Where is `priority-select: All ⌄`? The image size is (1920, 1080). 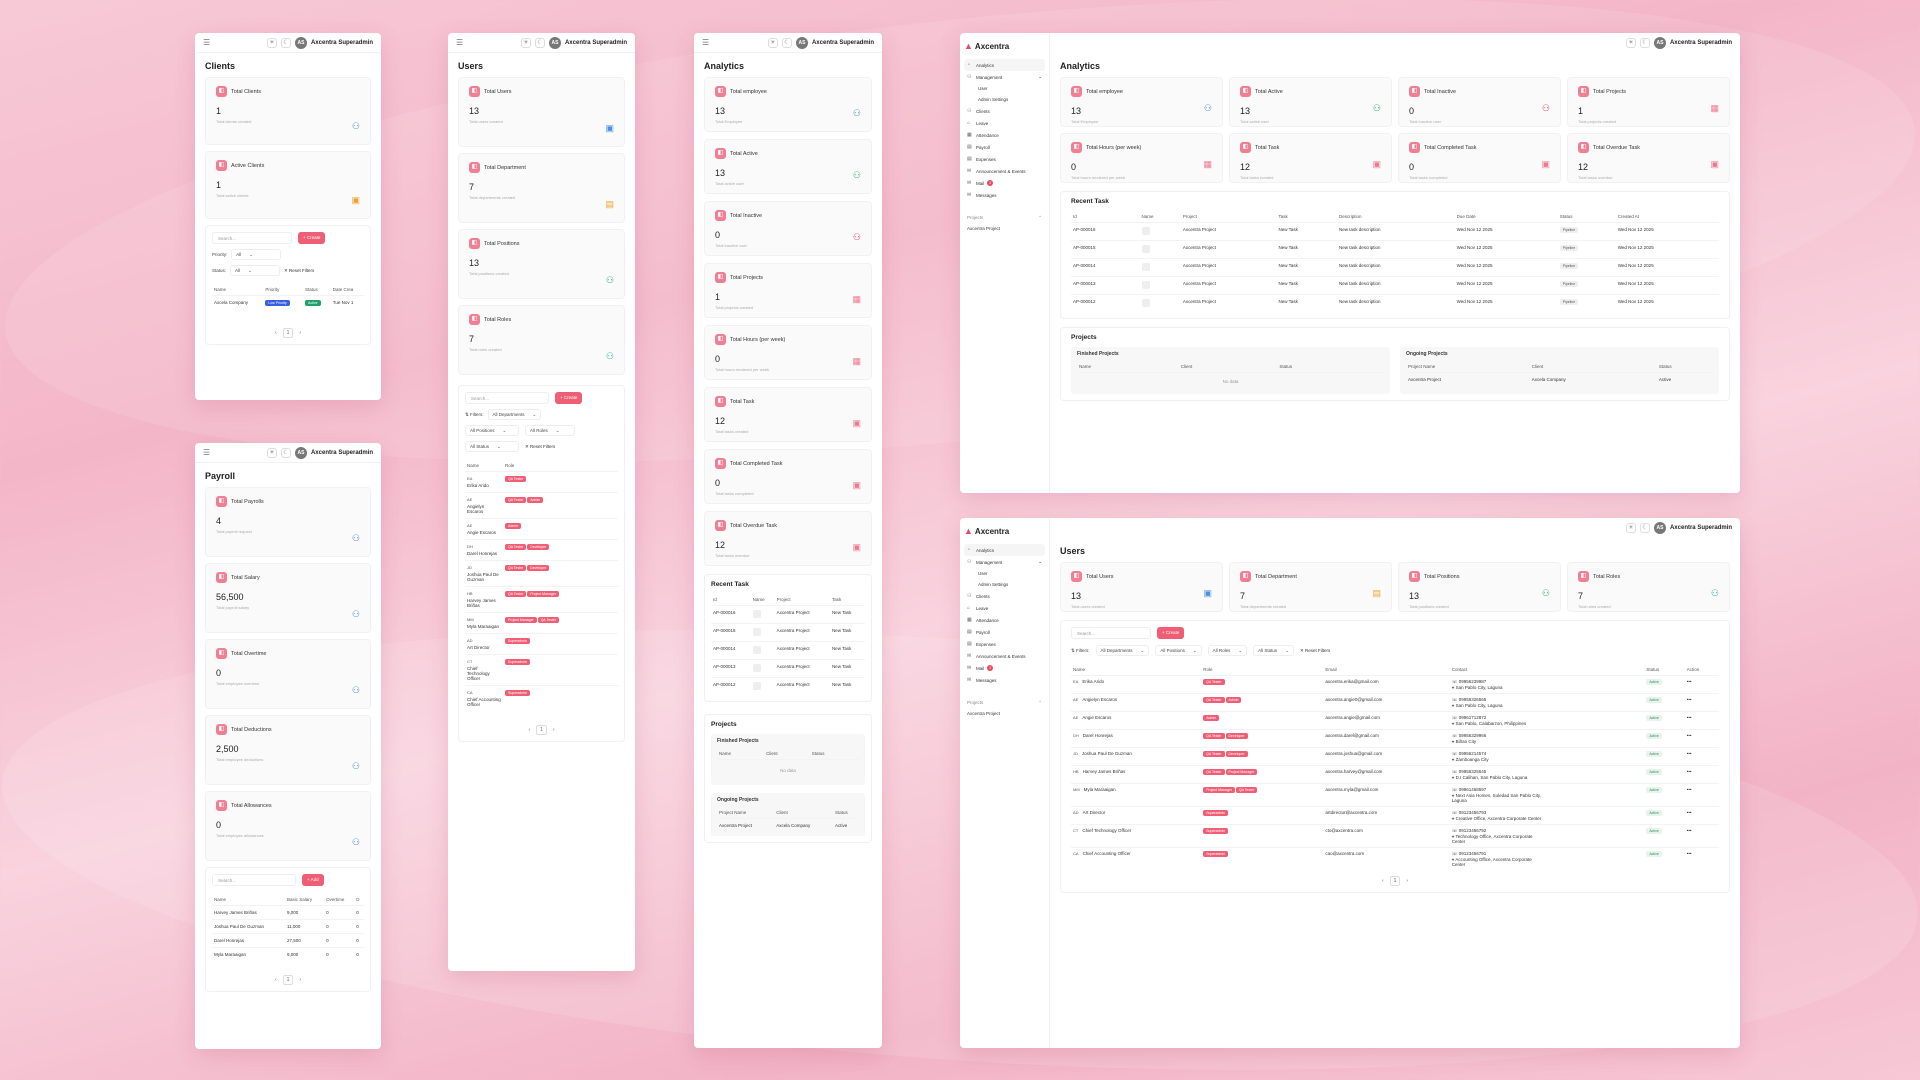
priority-select: All ⌄ is located at coordinates (256, 254).